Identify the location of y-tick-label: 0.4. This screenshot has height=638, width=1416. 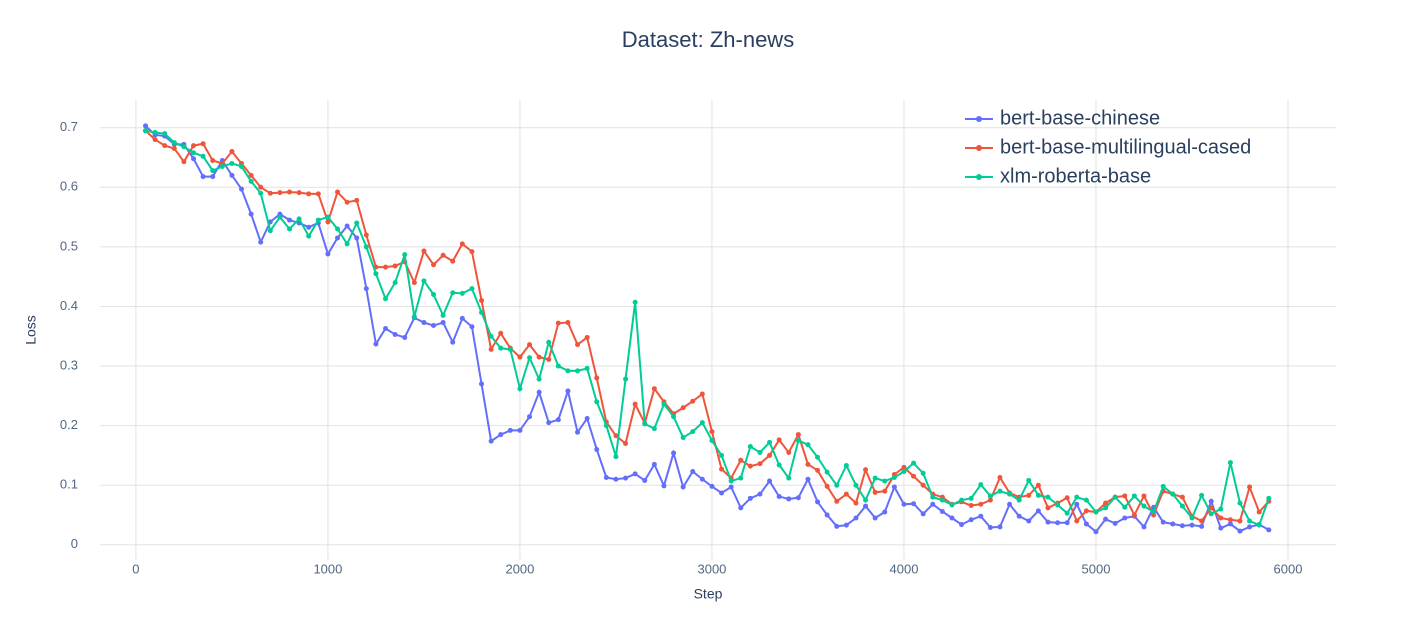
(69, 305).